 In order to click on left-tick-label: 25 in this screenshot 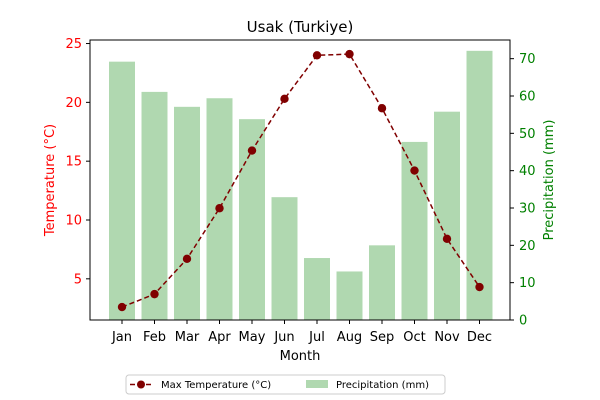, I will do `click(73, 44)`.